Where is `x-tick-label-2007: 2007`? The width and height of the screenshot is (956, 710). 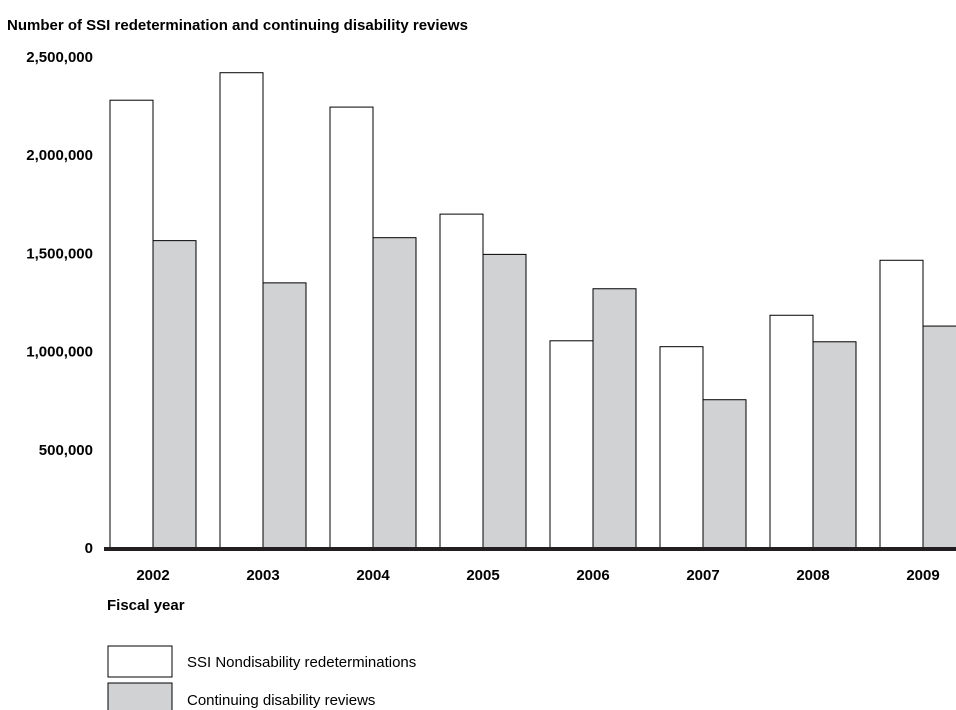
x-tick-label-2007: 2007 is located at coordinates (702, 575).